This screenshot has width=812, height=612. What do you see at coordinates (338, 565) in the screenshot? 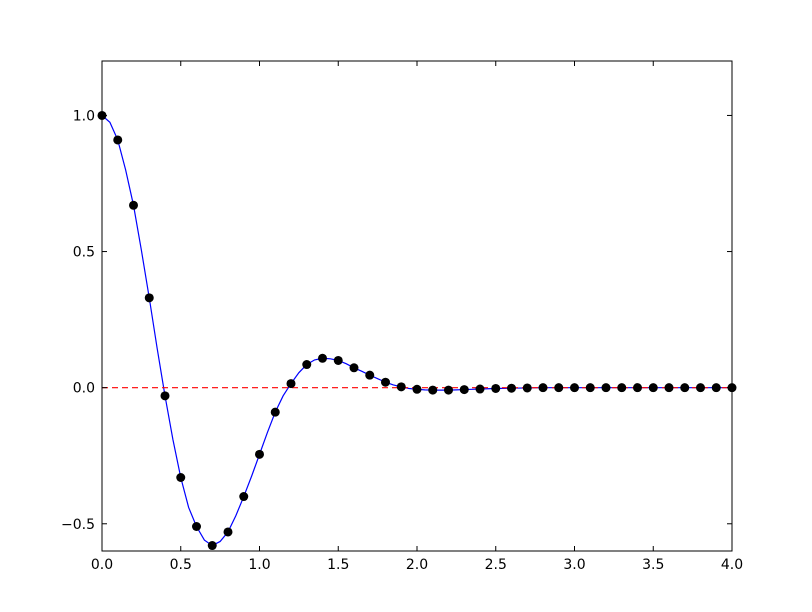
I see `x-tick-label: 1.5` at bounding box center [338, 565].